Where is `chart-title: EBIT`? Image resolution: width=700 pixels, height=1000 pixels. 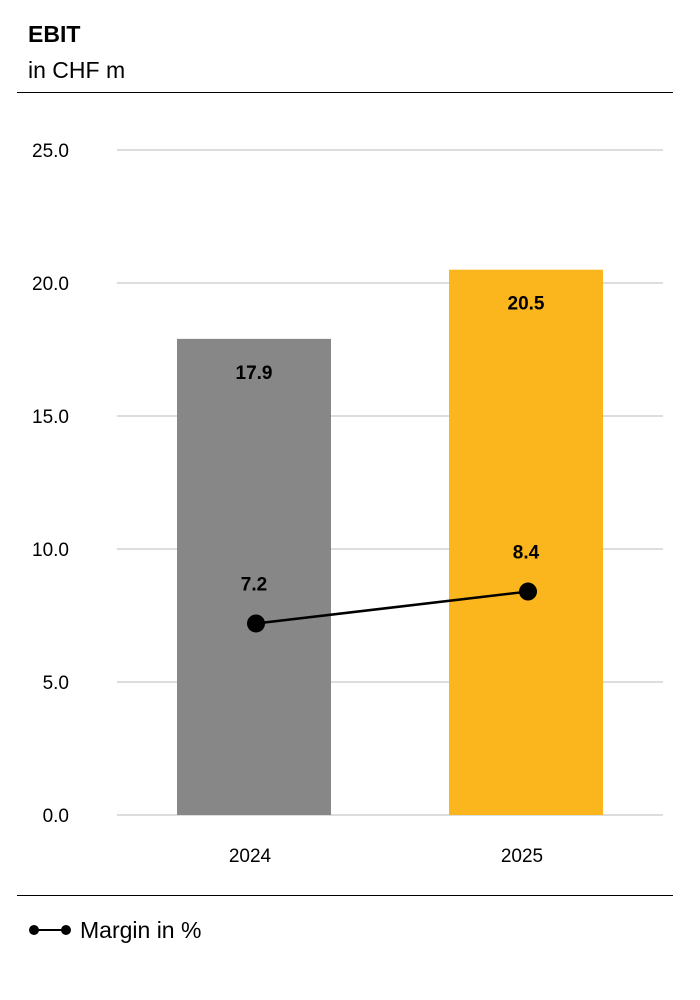
chart-title: EBIT is located at coordinates (54, 34).